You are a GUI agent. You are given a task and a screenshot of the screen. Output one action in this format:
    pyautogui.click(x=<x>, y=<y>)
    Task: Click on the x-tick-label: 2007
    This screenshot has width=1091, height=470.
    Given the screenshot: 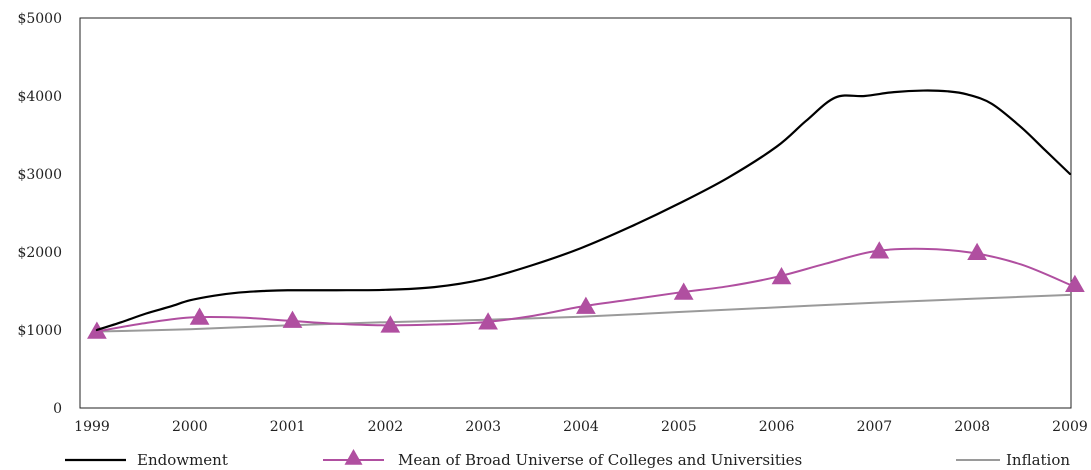 What is the action you would take?
    pyautogui.click(x=875, y=427)
    